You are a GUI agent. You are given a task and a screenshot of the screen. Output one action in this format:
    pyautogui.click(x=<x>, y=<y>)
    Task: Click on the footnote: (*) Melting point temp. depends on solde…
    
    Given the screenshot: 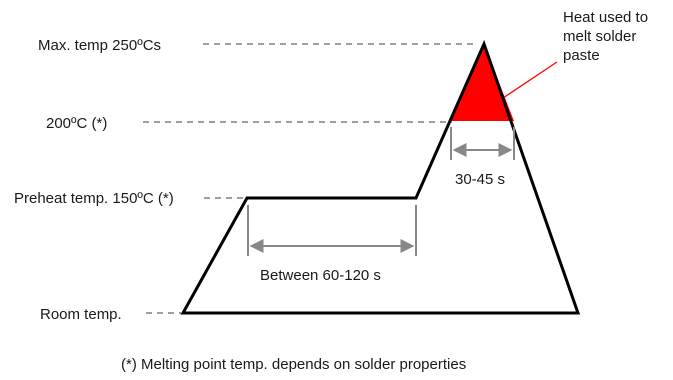 What is the action you would take?
    pyautogui.click(x=293, y=364)
    